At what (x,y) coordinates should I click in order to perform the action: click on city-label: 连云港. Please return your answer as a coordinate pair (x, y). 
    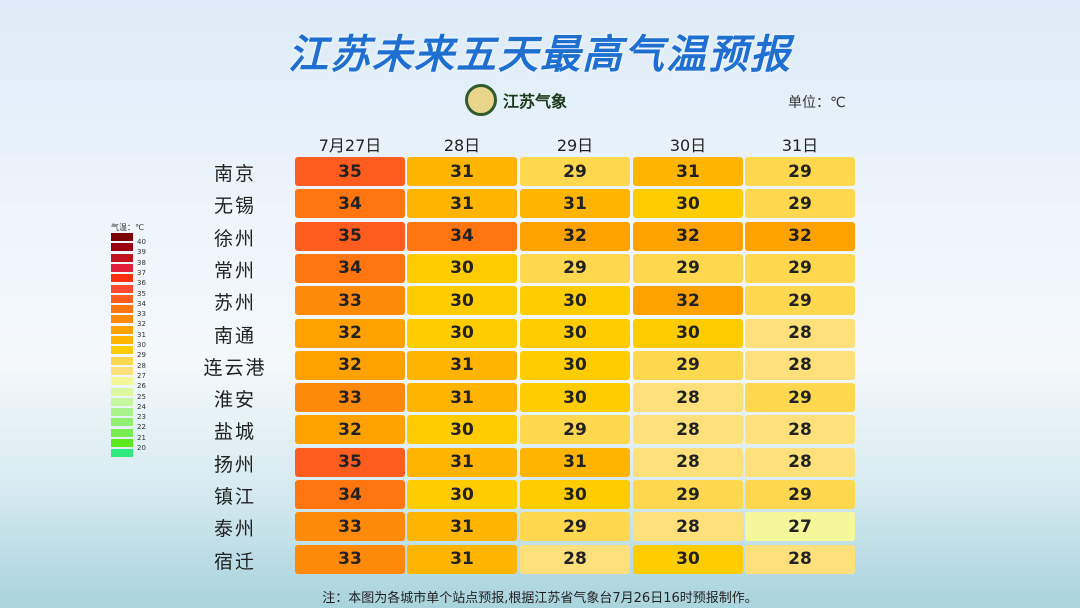
    Looking at the image, I should click on (235, 367).